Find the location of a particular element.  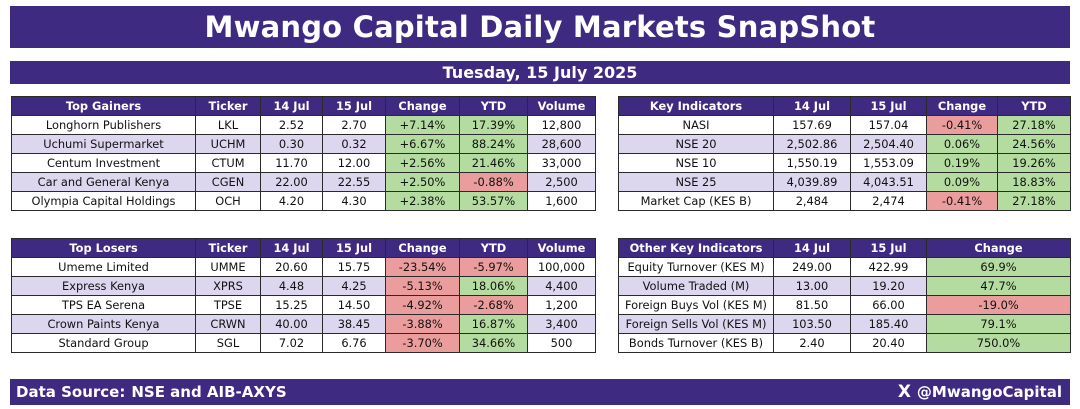

price-14-jul: 2.52 is located at coordinates (291, 125).